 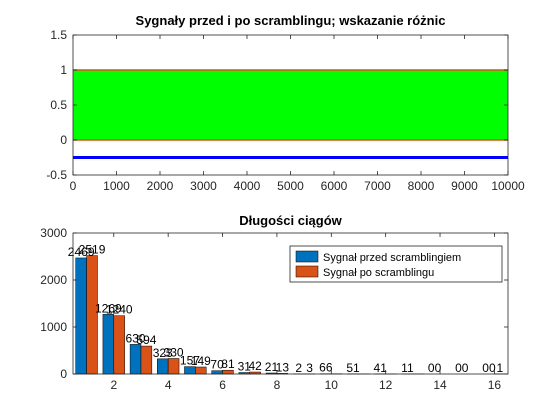 What do you see at coordinates (377, 186) in the screenshot?
I see `x-tick-label: 7000` at bounding box center [377, 186].